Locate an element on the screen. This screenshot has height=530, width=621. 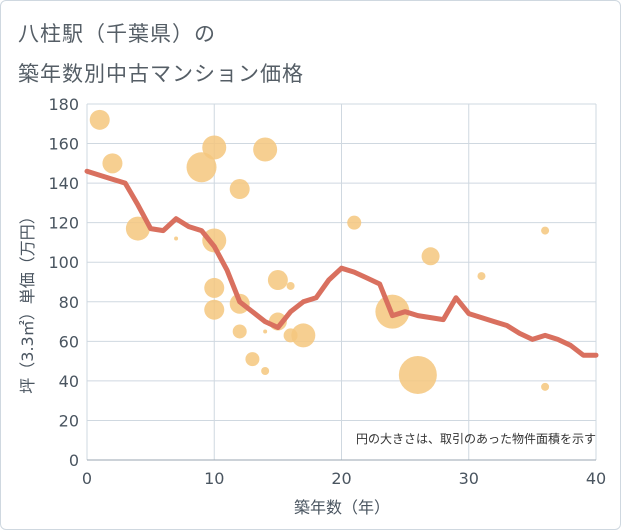
y-tick-label: 180 is located at coordinates (63, 104).